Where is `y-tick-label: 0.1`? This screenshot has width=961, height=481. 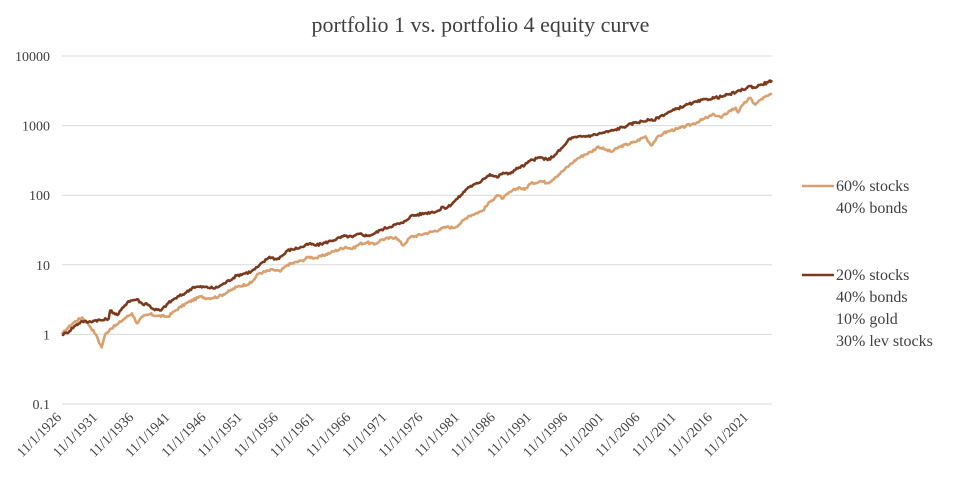
y-tick-label: 0.1 is located at coordinates (42, 405).